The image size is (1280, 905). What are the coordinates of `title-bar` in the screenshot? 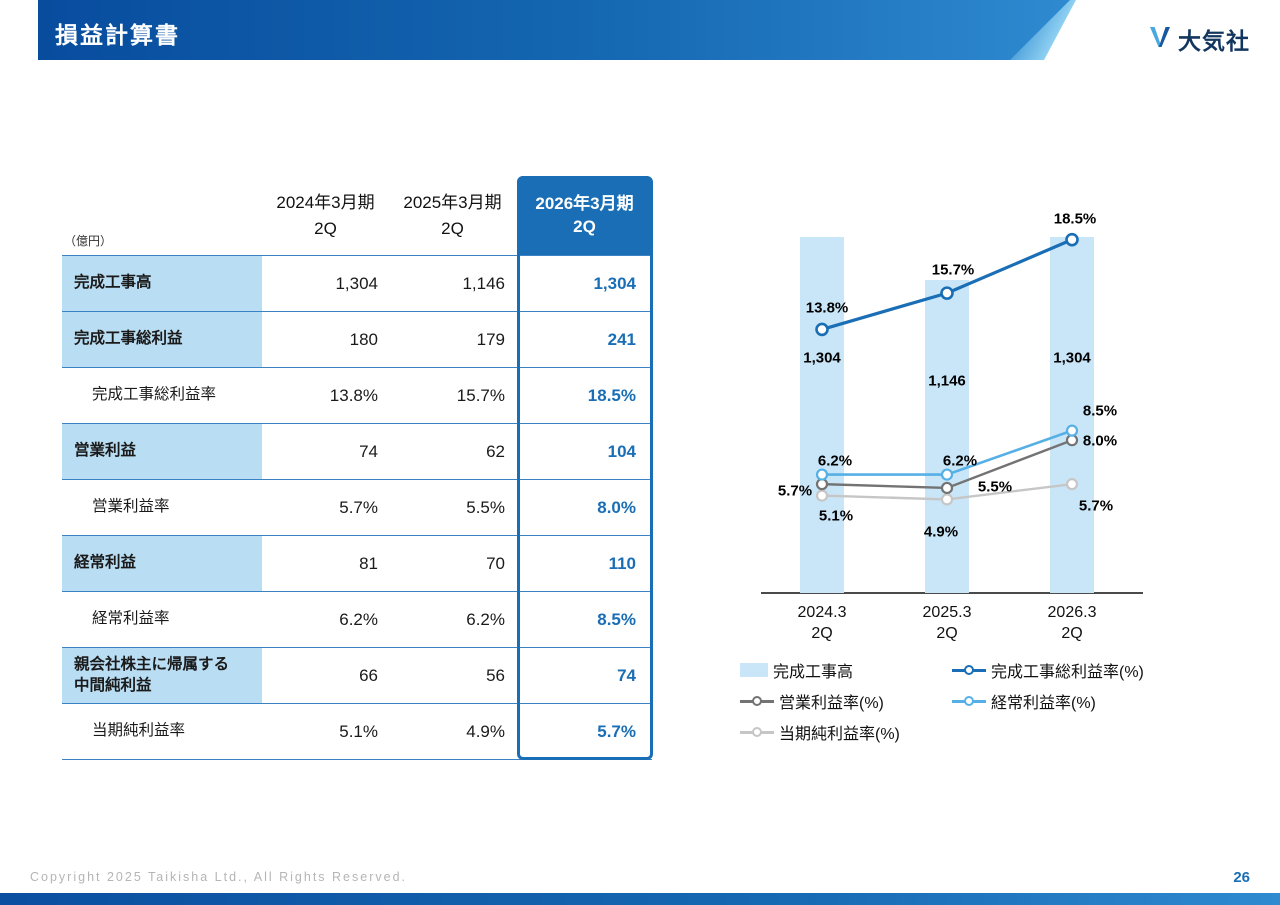 It's located at (554, 30).